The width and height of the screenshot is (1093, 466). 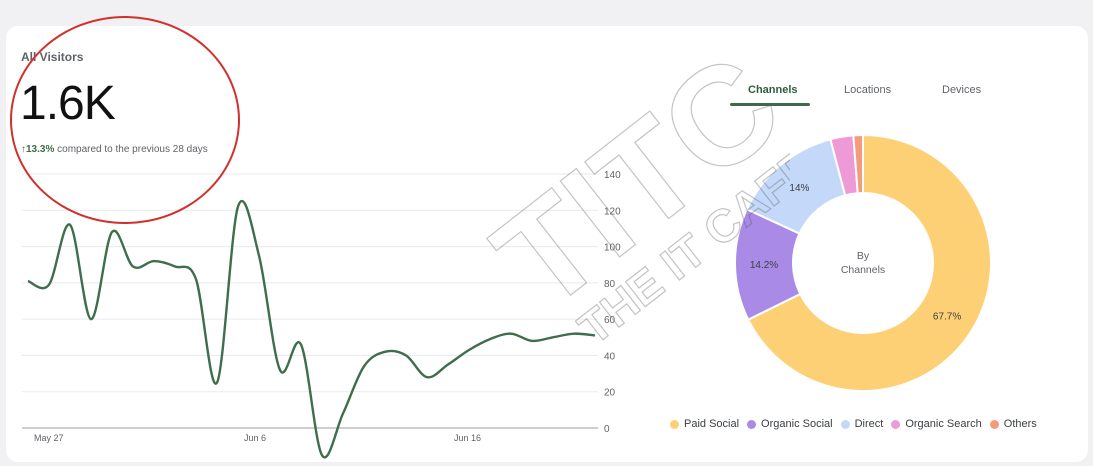 I want to click on legend-label: Organic Social, so click(x=797, y=424).